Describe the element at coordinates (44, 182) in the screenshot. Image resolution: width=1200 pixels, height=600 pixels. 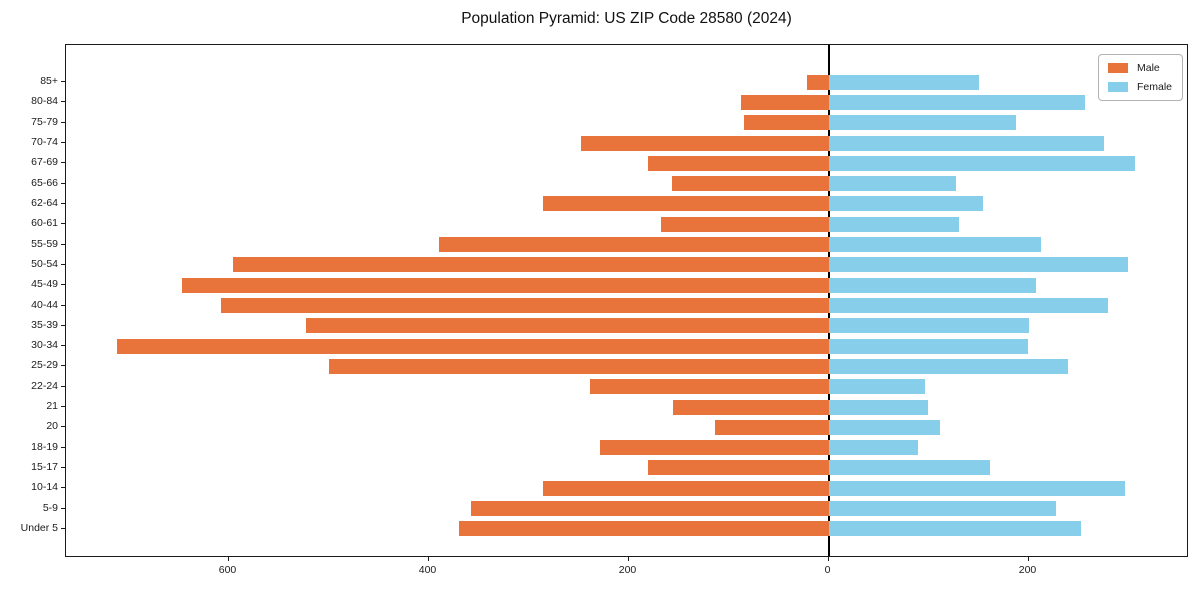
I see `y-tick-label: 65-66` at that location.